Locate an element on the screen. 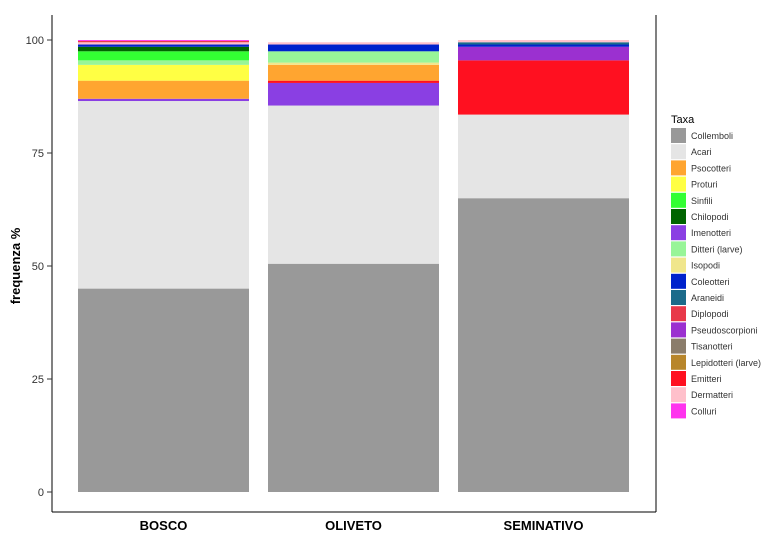 The width and height of the screenshot is (772, 536). legend-label: Dermatteri is located at coordinates (712, 395).